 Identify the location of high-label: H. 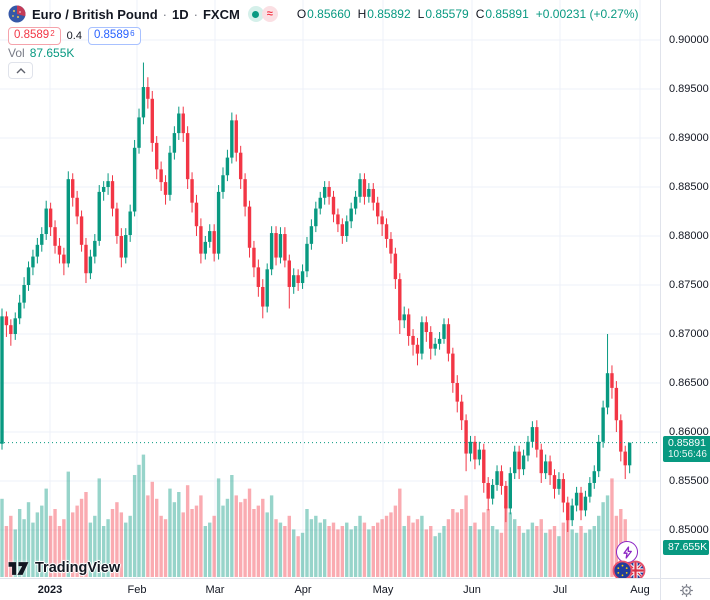
(362, 14).